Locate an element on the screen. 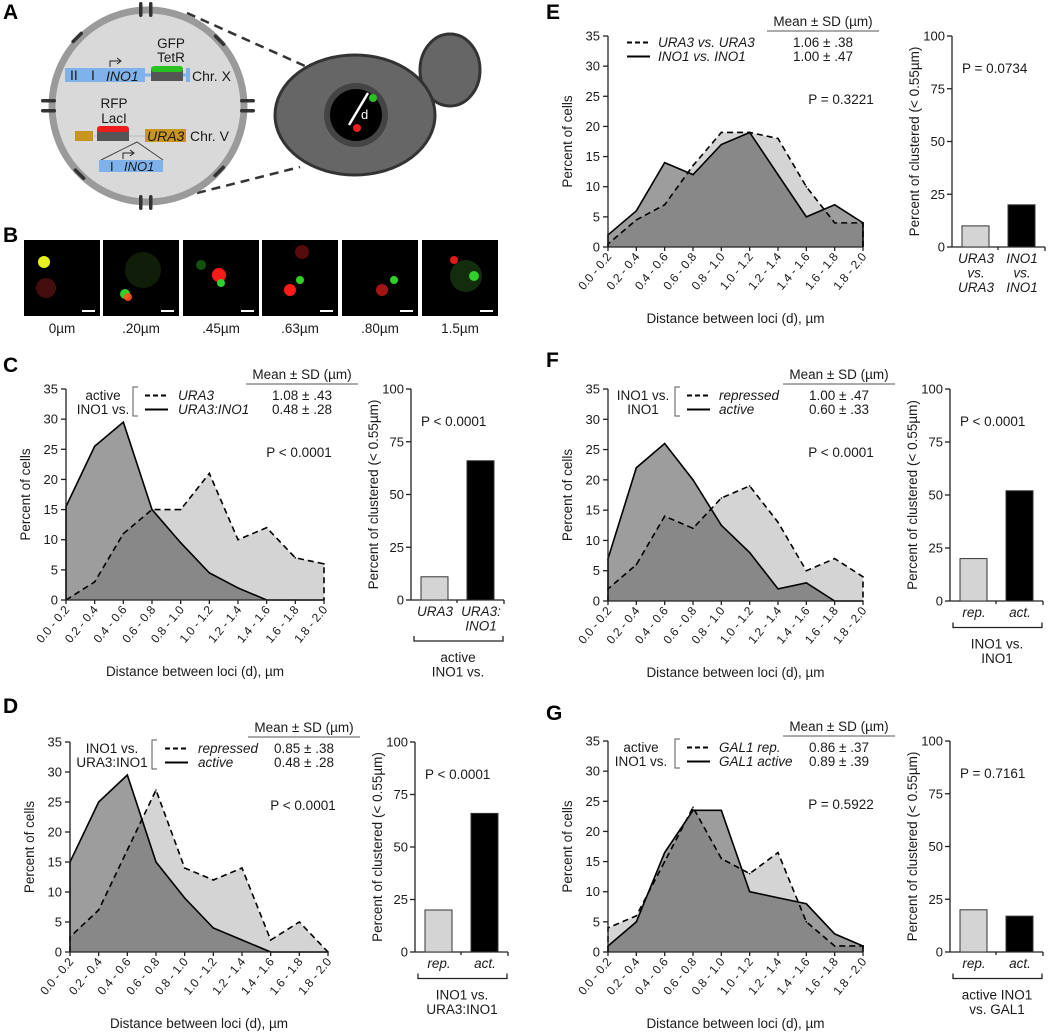 The height and width of the screenshot is (1034, 1050). bar-category-label: INO1 is located at coordinates (481, 626).